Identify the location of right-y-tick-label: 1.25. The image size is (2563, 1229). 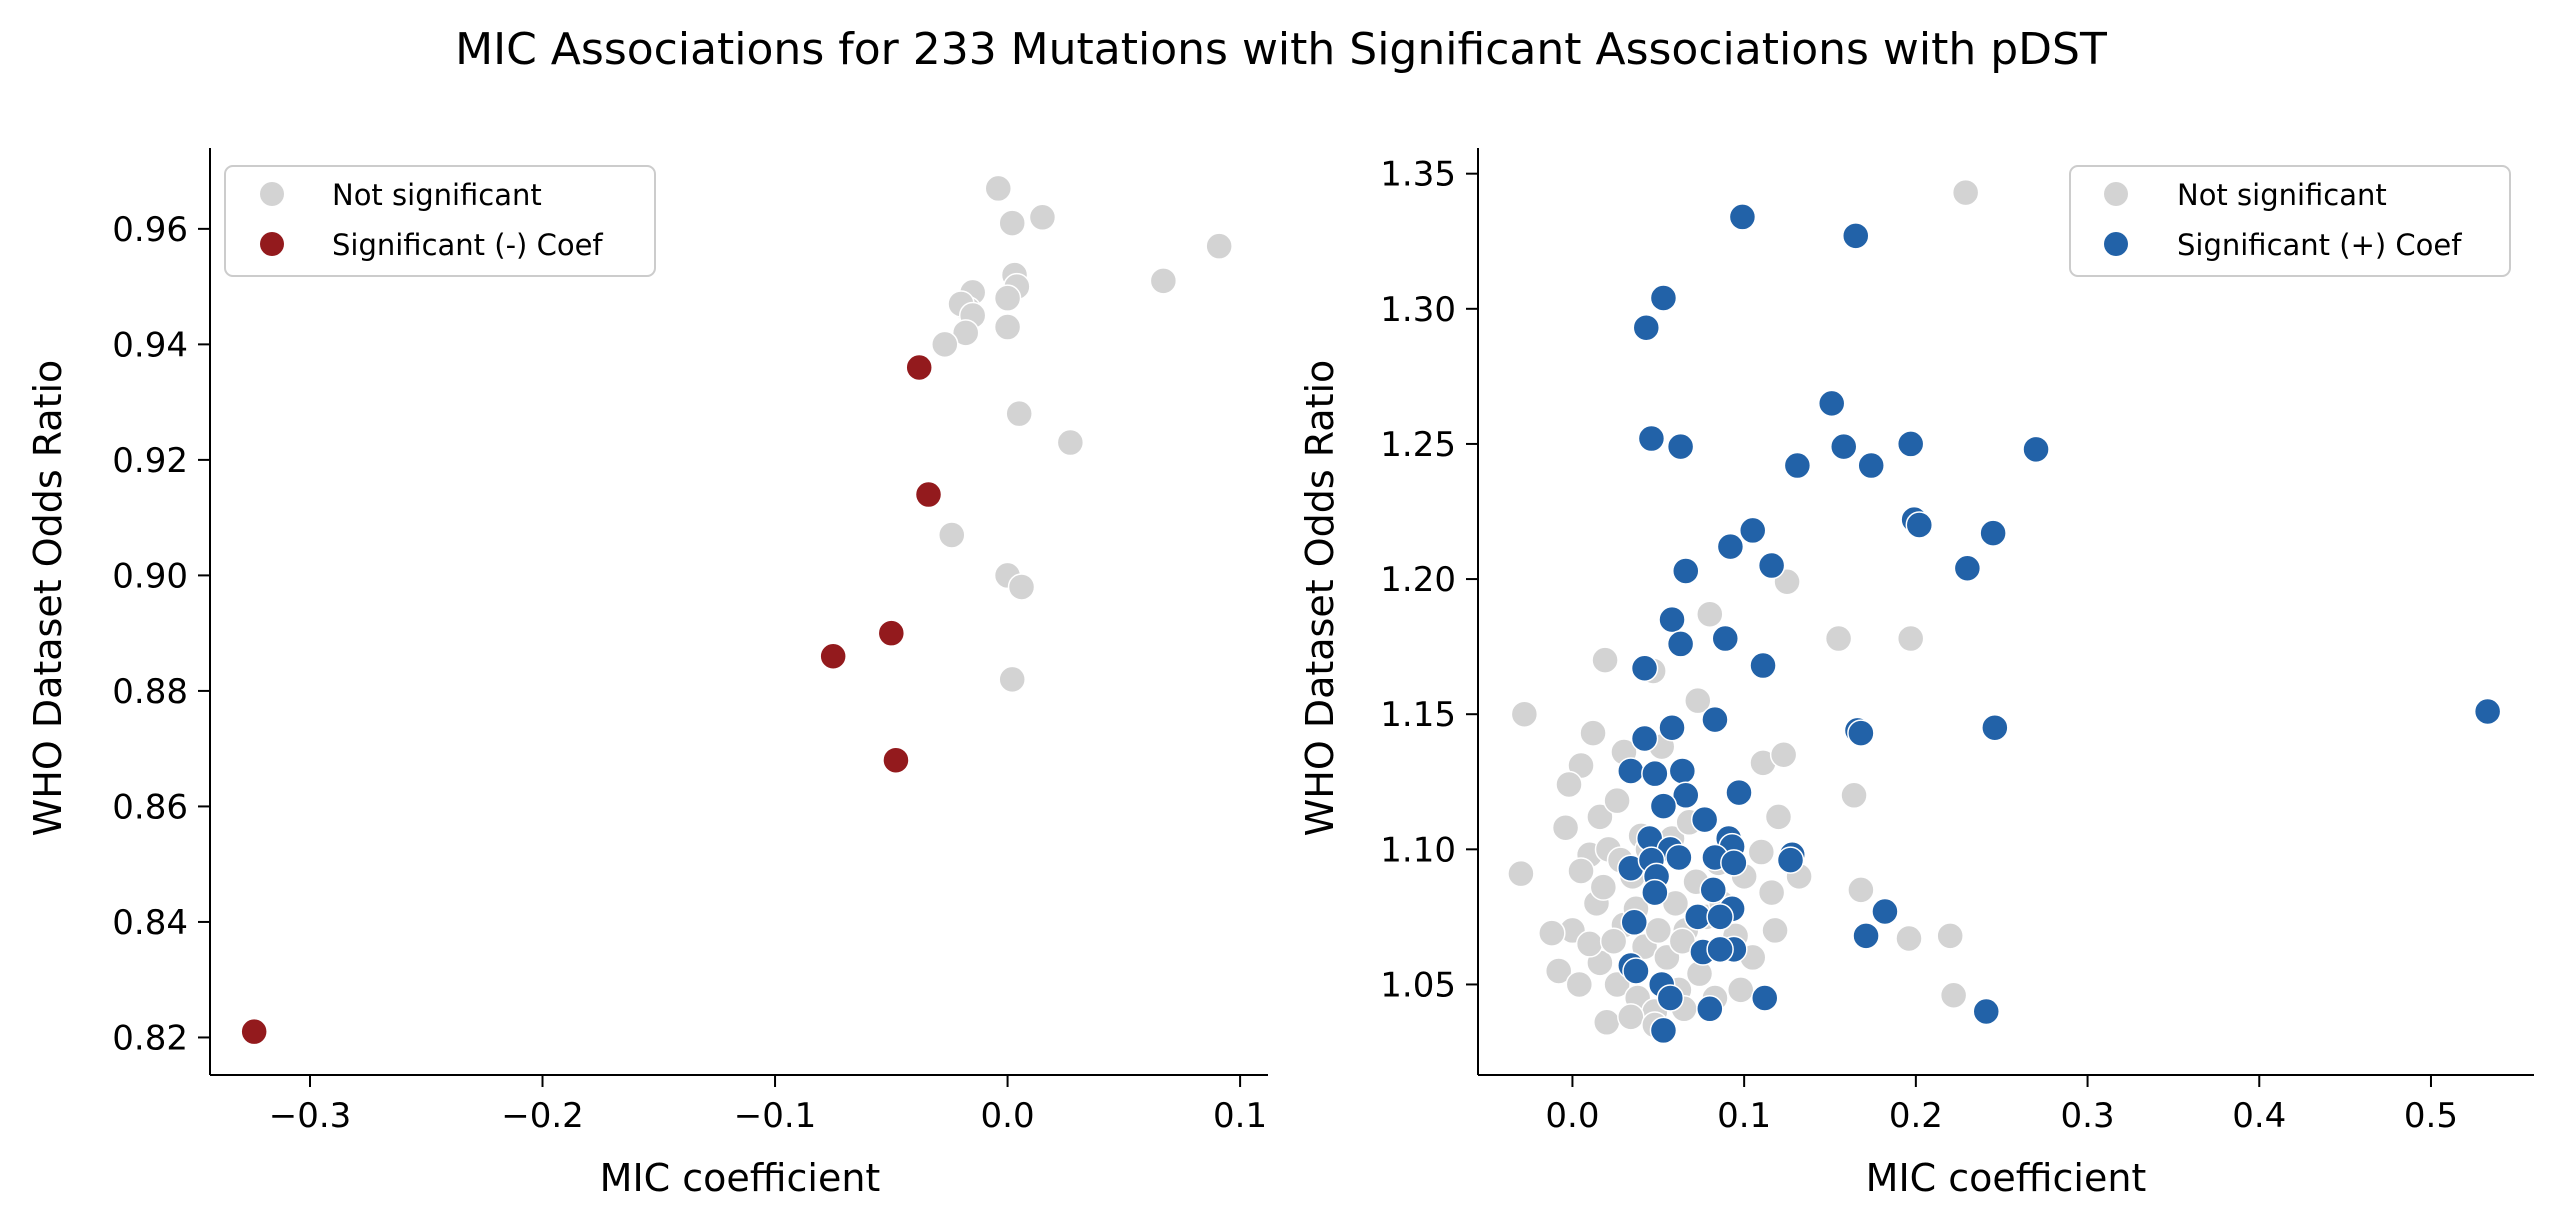
(1418, 445).